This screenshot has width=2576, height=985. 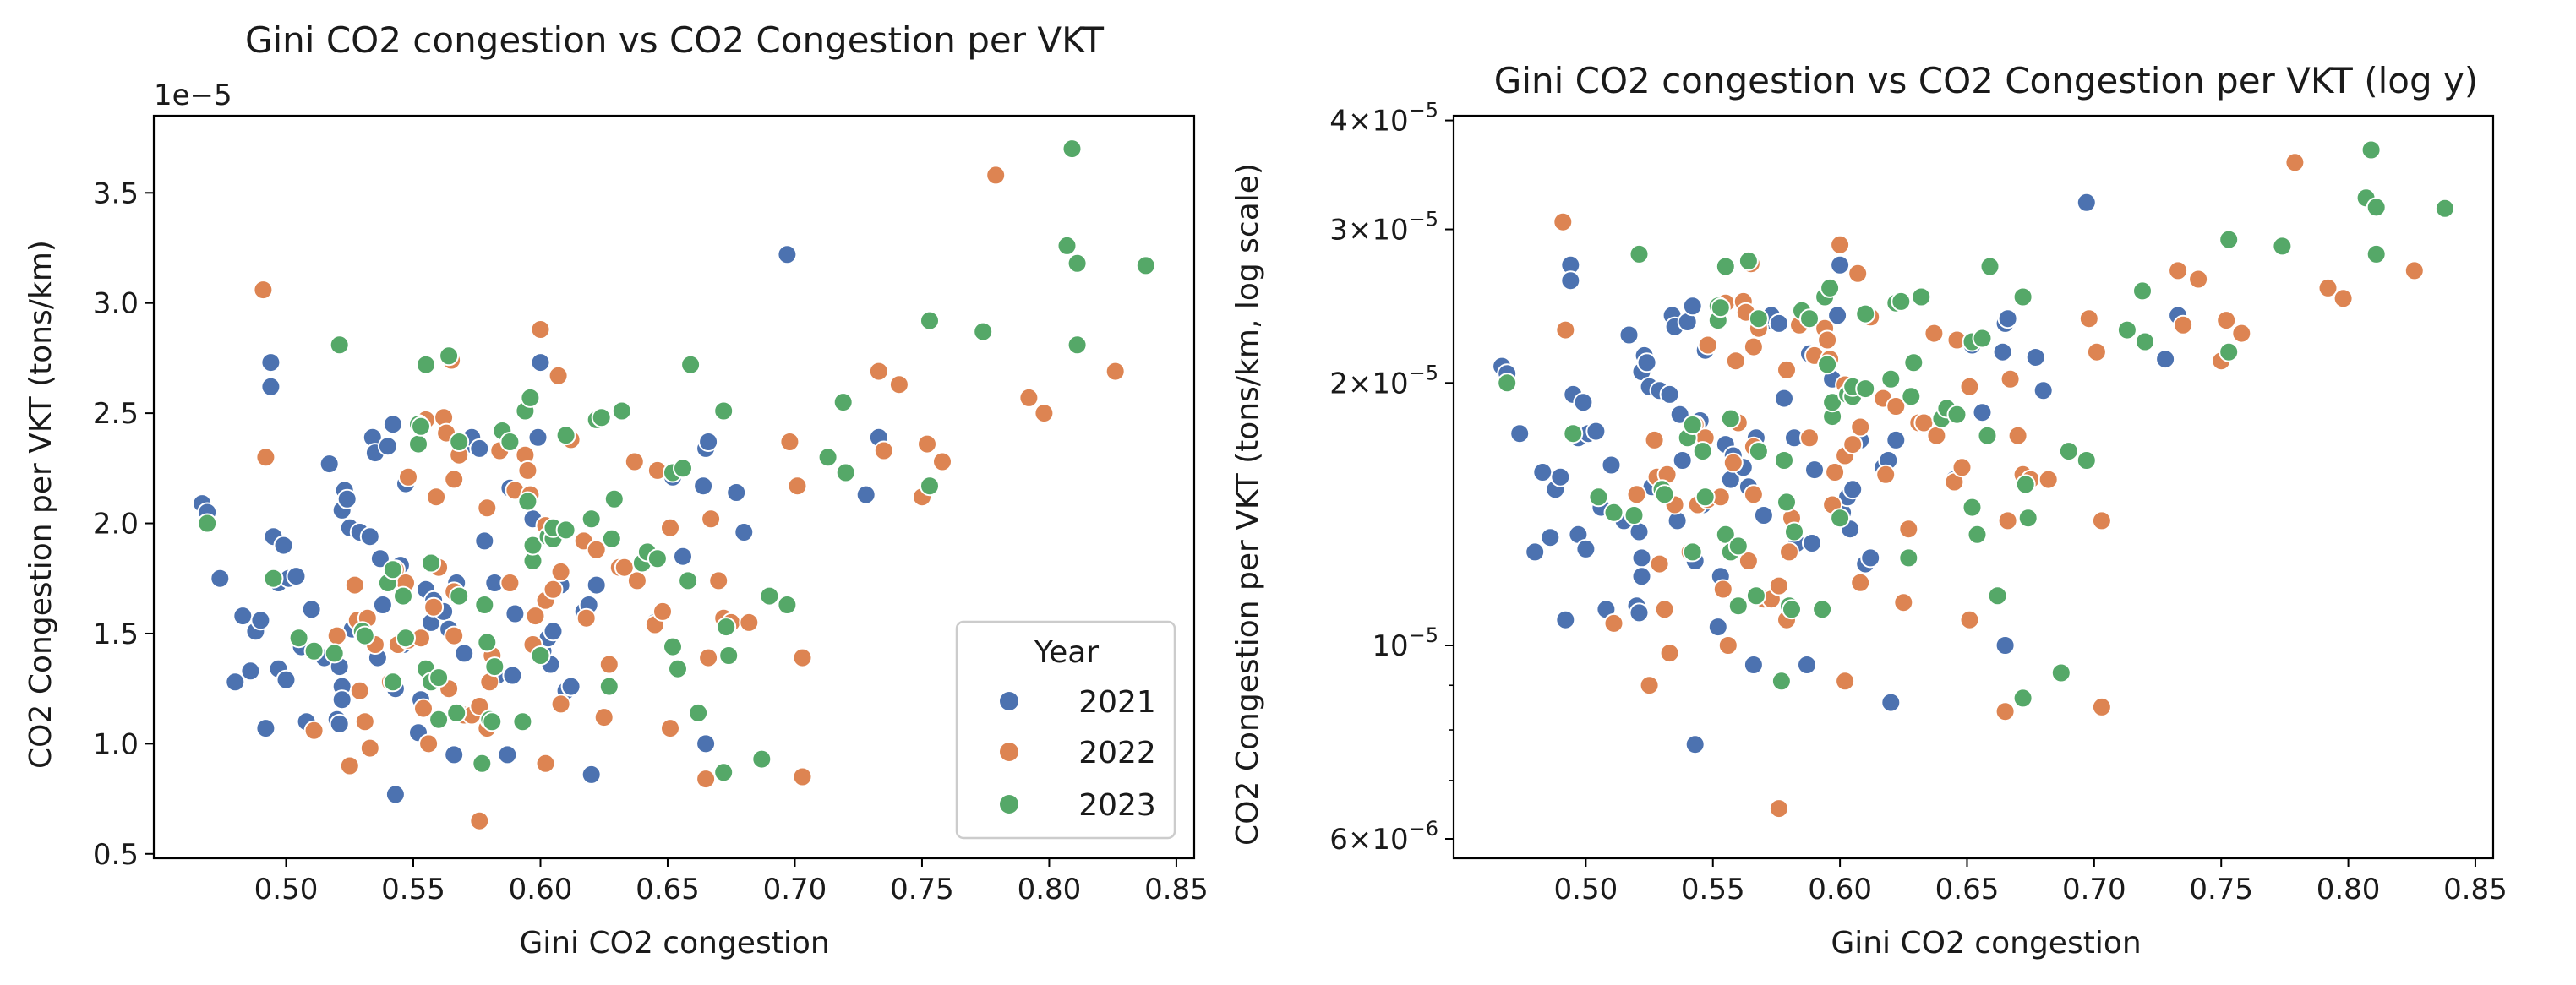 I want to click on y-tick-label: 3×10⁻⁵, so click(x=1383, y=228).